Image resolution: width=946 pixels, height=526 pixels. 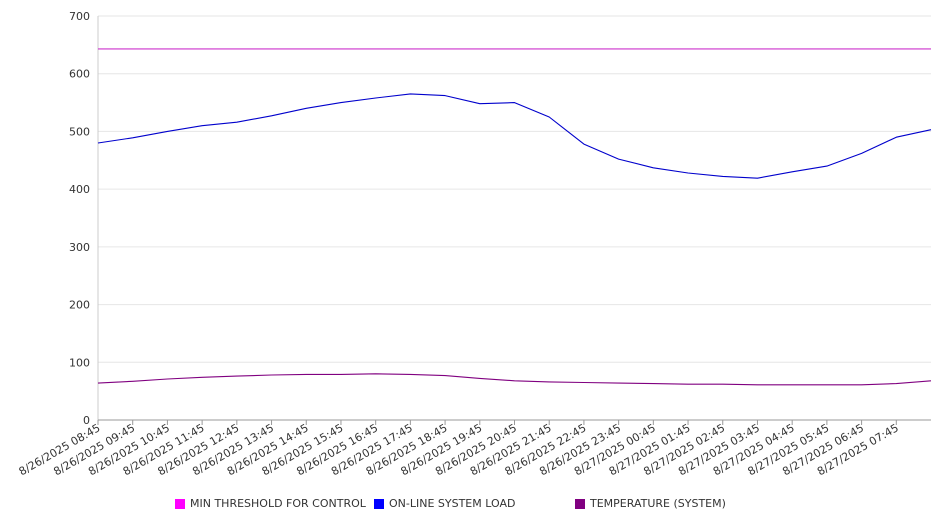 What do you see at coordinates (79, 131) in the screenshot?
I see `y-tick-label: 500` at bounding box center [79, 131].